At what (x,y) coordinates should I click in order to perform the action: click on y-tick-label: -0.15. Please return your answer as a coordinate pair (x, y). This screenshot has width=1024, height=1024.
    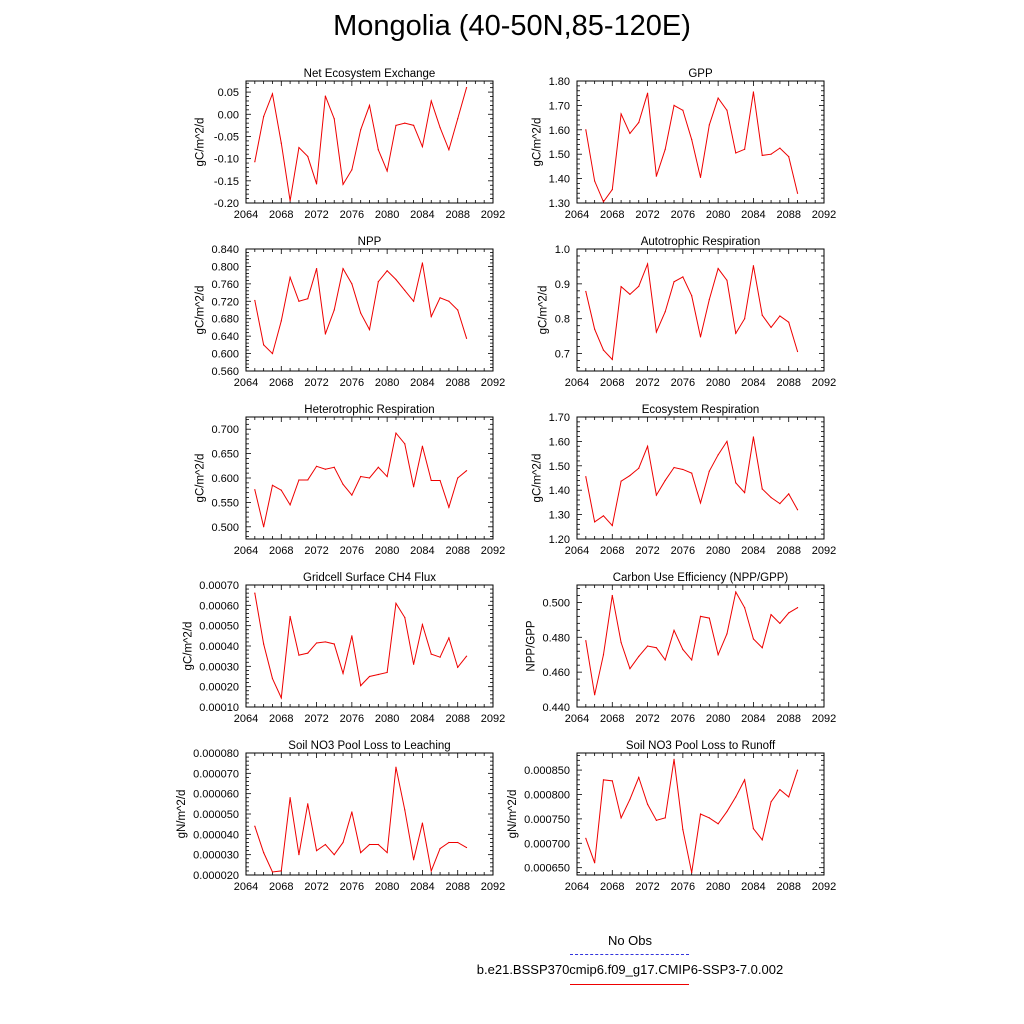
    Looking at the image, I should click on (226, 182).